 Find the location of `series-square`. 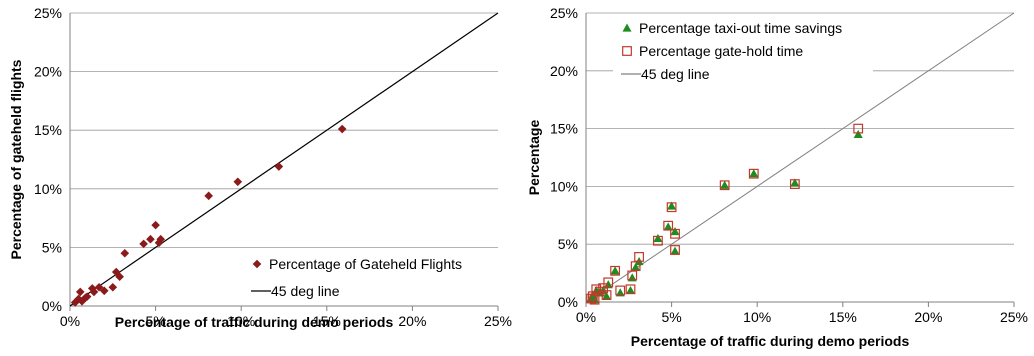

series-square is located at coordinates (725, 214).